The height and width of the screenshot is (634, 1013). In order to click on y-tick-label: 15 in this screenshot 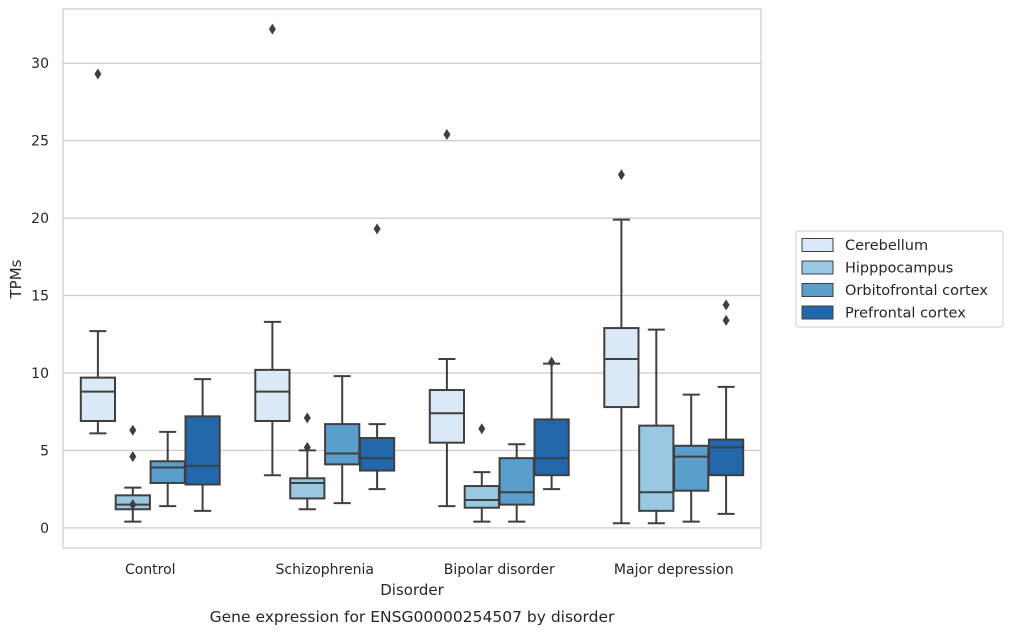, I will do `click(40, 297)`.